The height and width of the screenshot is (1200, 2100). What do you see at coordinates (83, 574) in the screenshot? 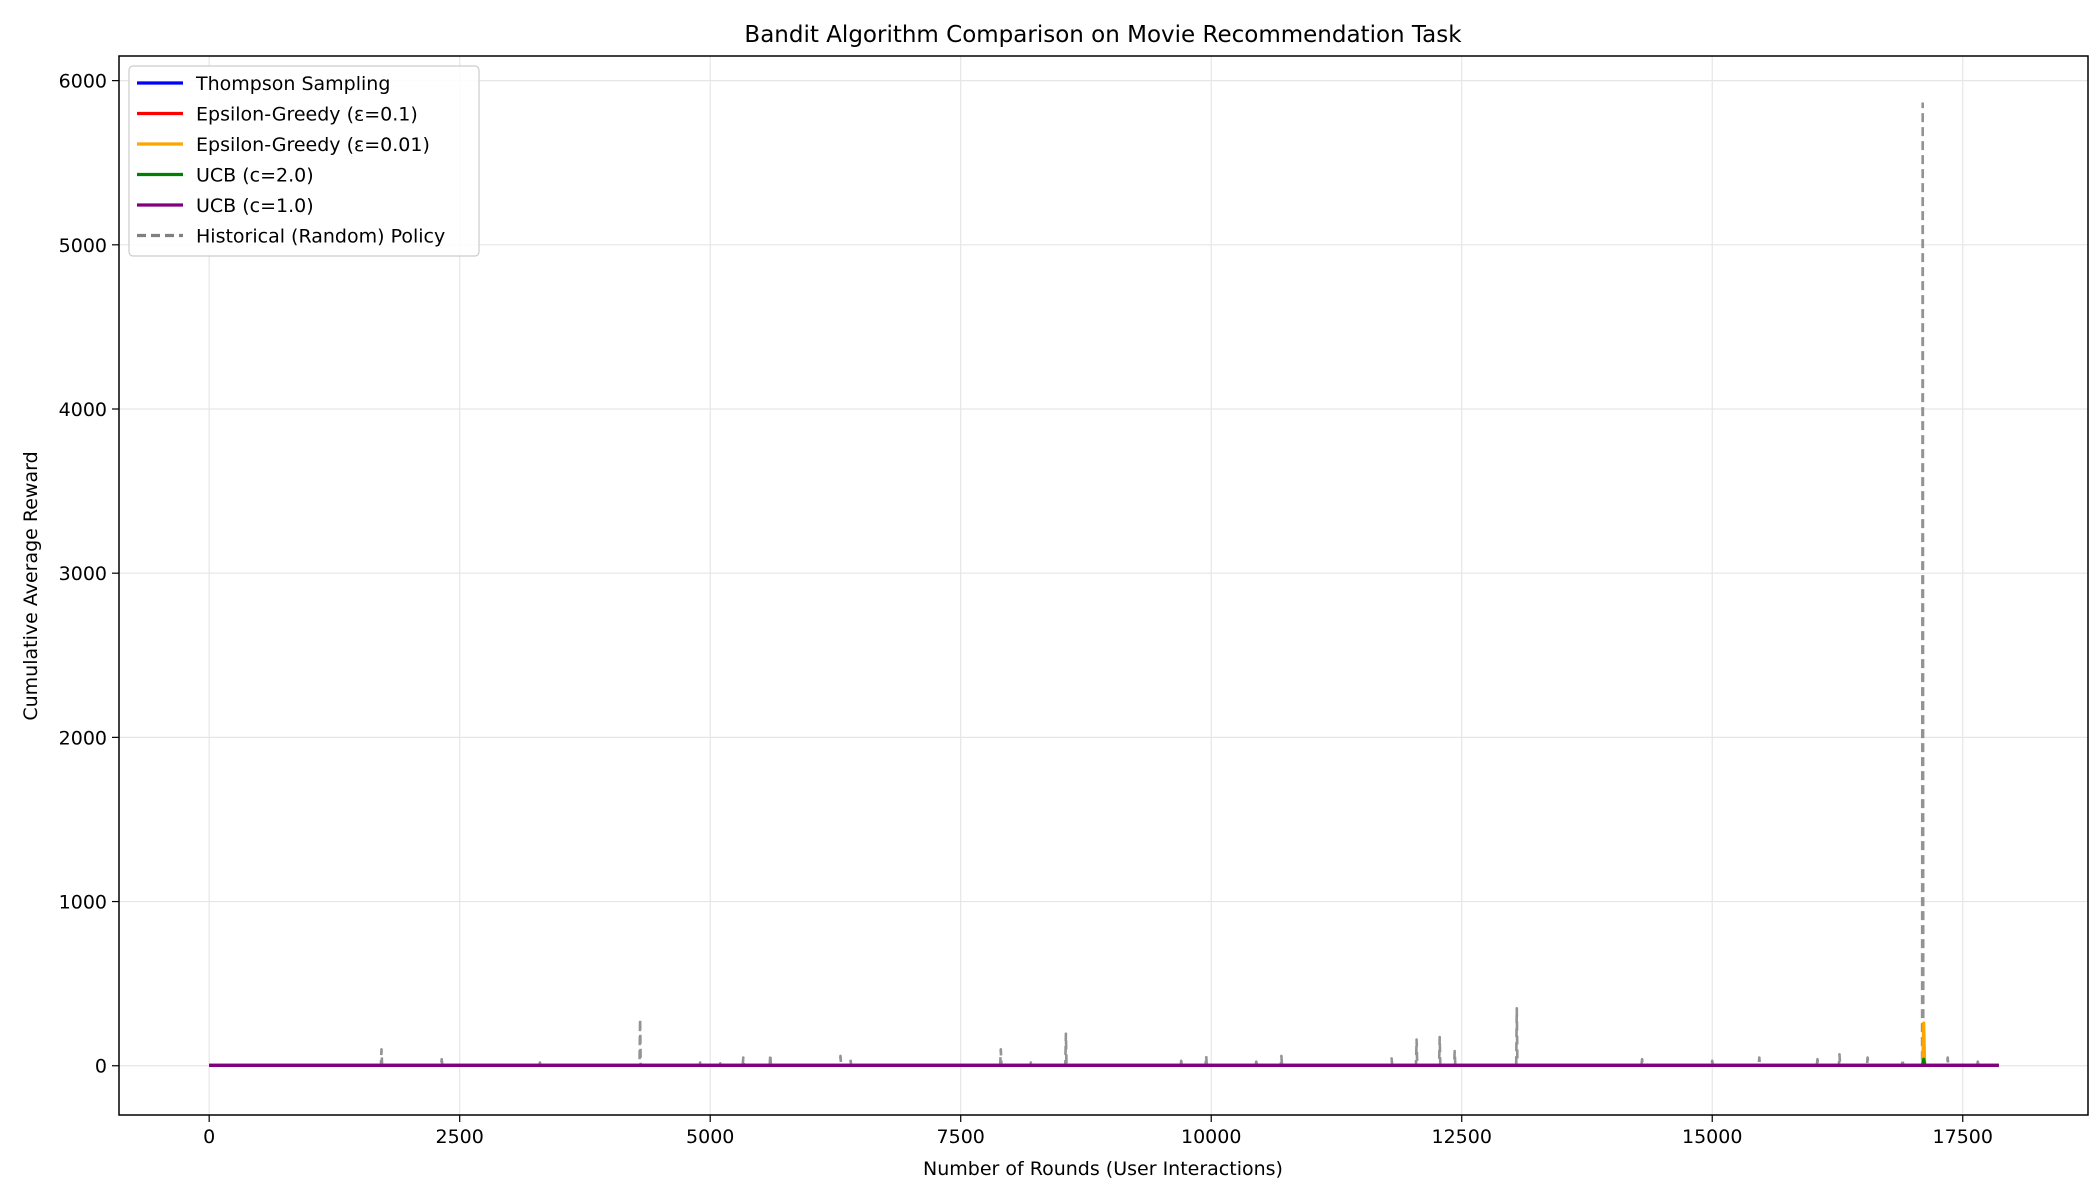
I see `y-tick-label: 3000` at bounding box center [83, 574].